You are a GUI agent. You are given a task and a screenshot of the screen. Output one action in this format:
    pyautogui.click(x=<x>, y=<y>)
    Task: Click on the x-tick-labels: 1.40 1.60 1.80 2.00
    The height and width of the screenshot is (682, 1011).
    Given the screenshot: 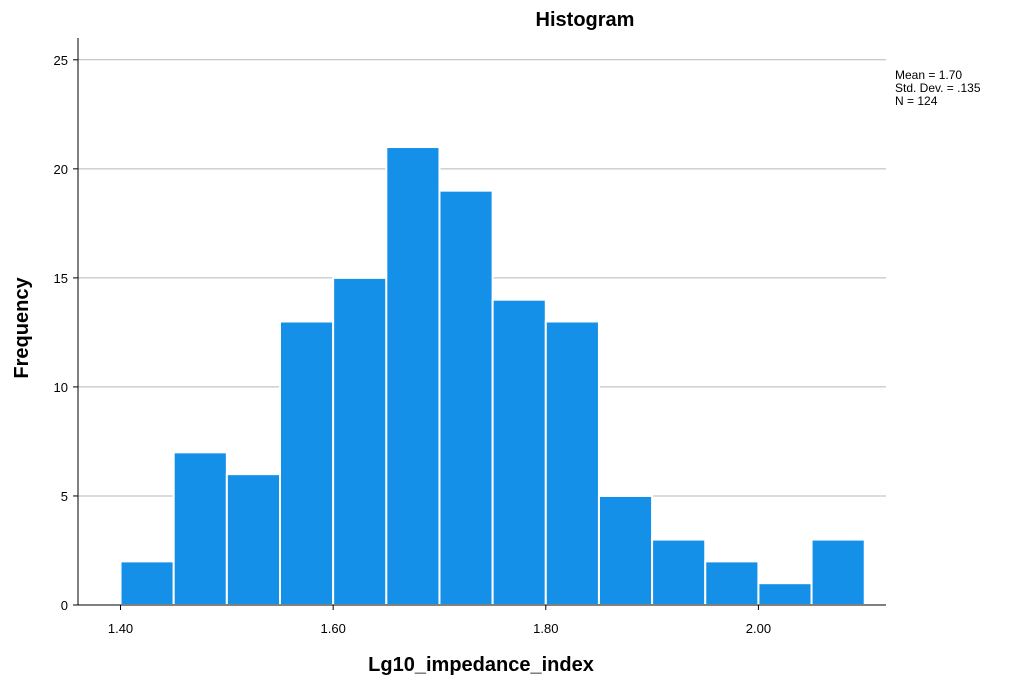 What is the action you would take?
    pyautogui.click(x=439, y=628)
    